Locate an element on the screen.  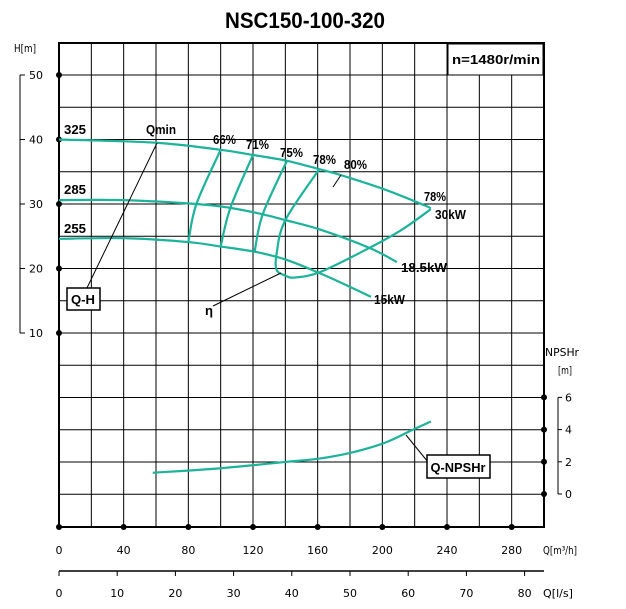
qh-label-box is located at coordinates (83, 299).